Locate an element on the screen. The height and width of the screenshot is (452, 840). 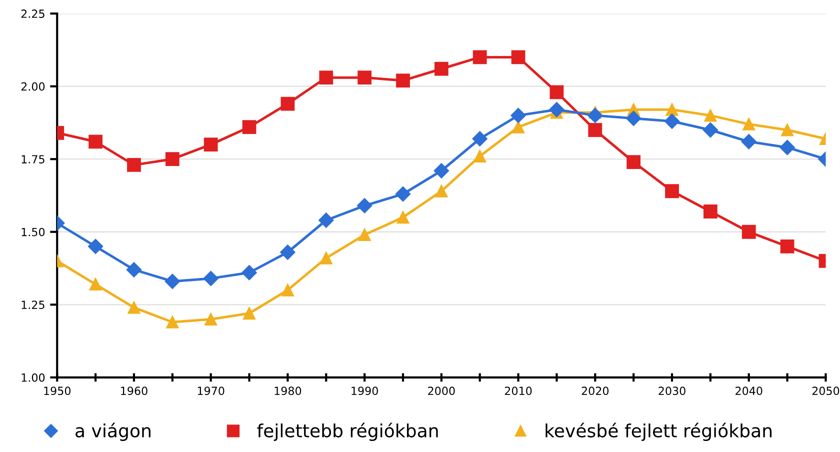
legend-label: a viágon is located at coordinates (113, 431).